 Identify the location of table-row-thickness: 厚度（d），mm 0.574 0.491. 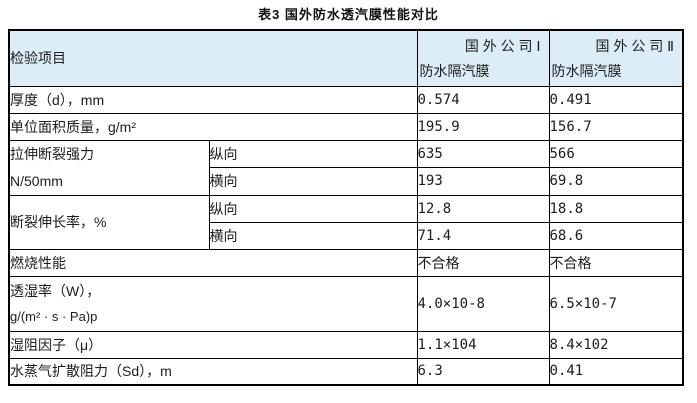
(346, 99).